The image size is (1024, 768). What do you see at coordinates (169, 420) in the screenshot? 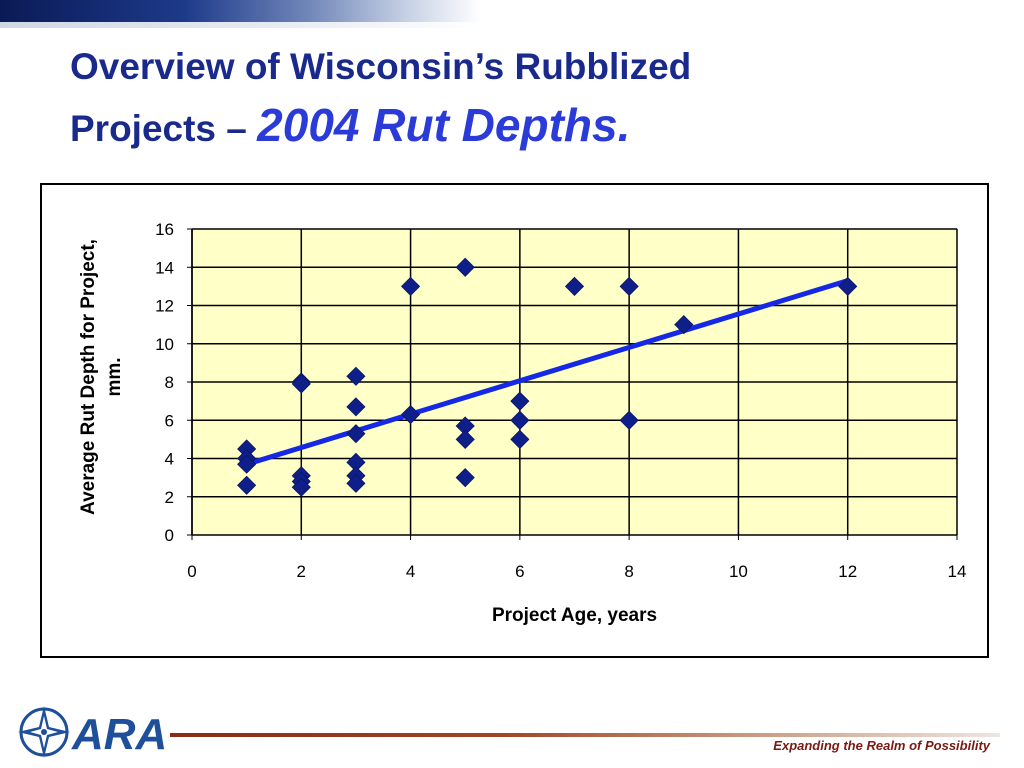
I see `y-tick-label: 6` at bounding box center [169, 420].